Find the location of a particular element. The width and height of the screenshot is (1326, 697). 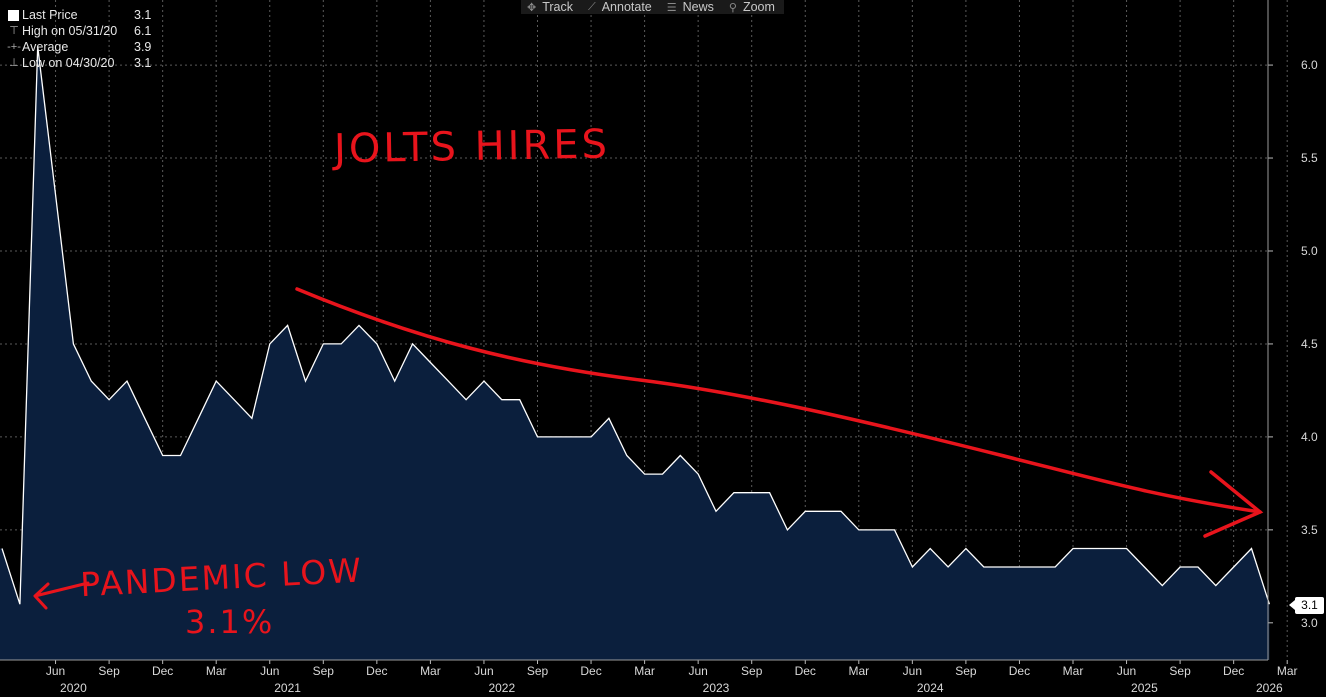

legend-value: 6.1 is located at coordinates (143, 31).